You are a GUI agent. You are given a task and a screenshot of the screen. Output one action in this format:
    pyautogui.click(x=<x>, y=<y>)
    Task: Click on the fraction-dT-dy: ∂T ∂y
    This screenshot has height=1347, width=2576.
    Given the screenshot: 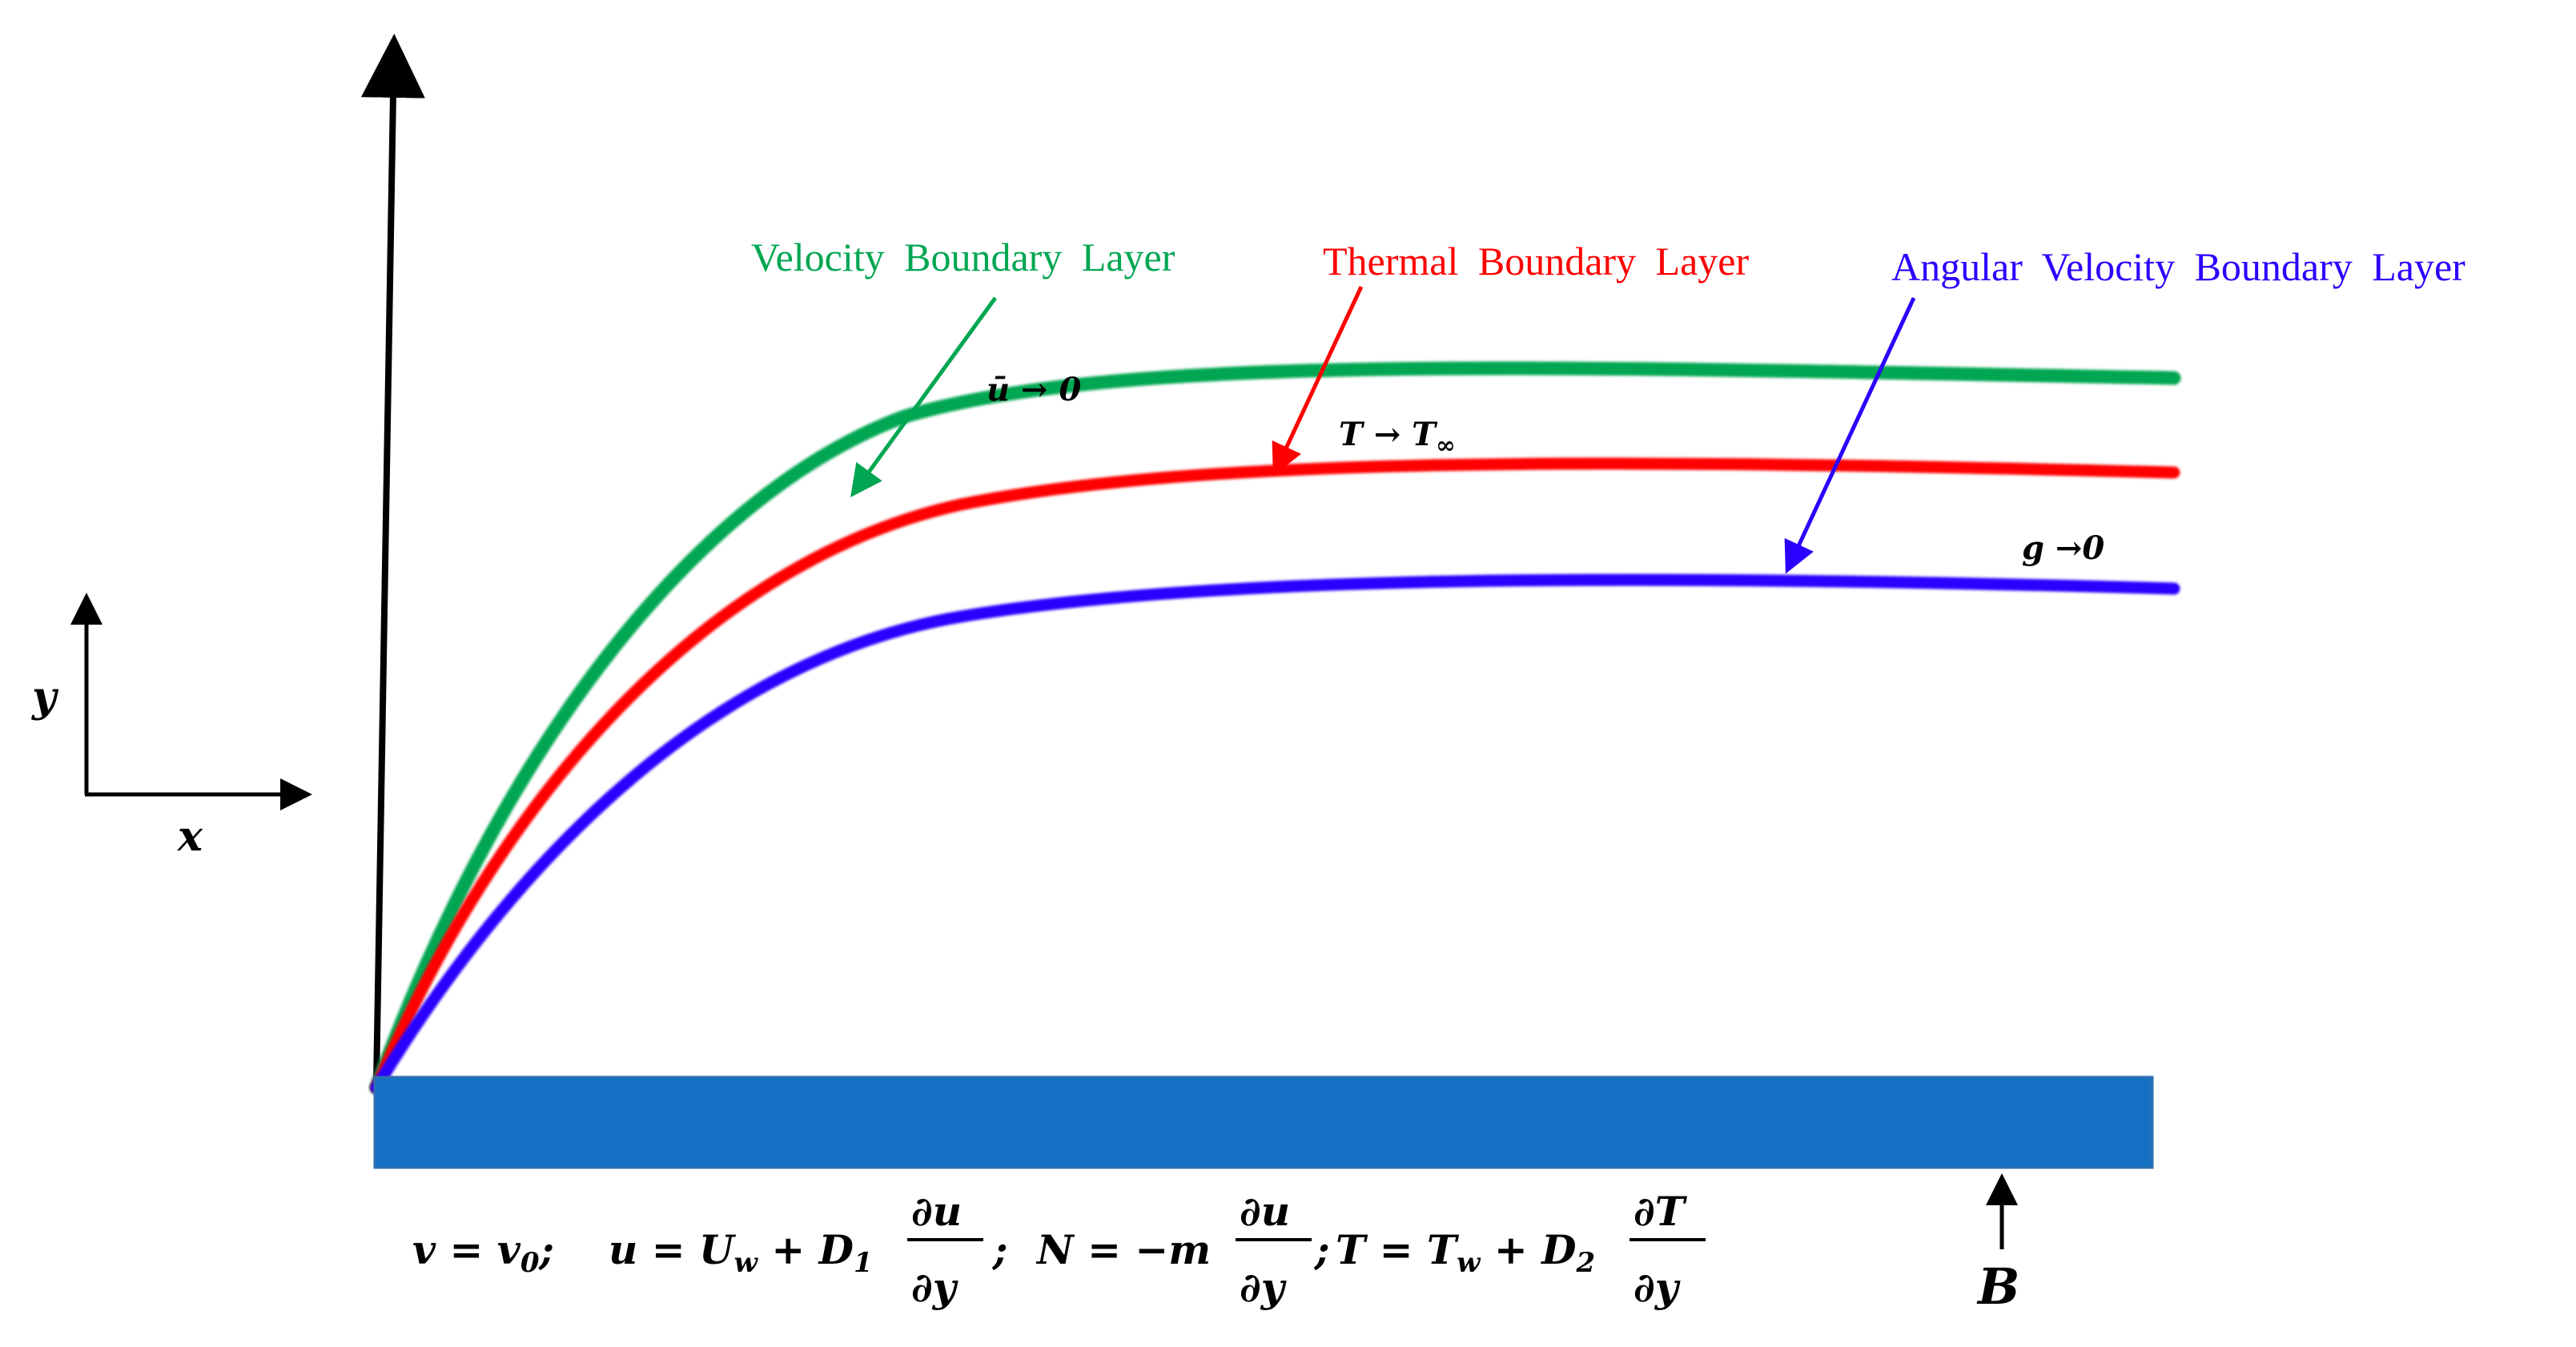 What is the action you would take?
    pyautogui.click(x=1668, y=1249)
    